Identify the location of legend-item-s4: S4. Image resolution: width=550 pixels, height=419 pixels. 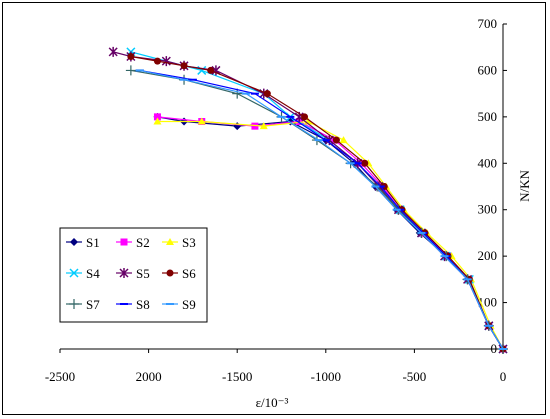
(83, 273).